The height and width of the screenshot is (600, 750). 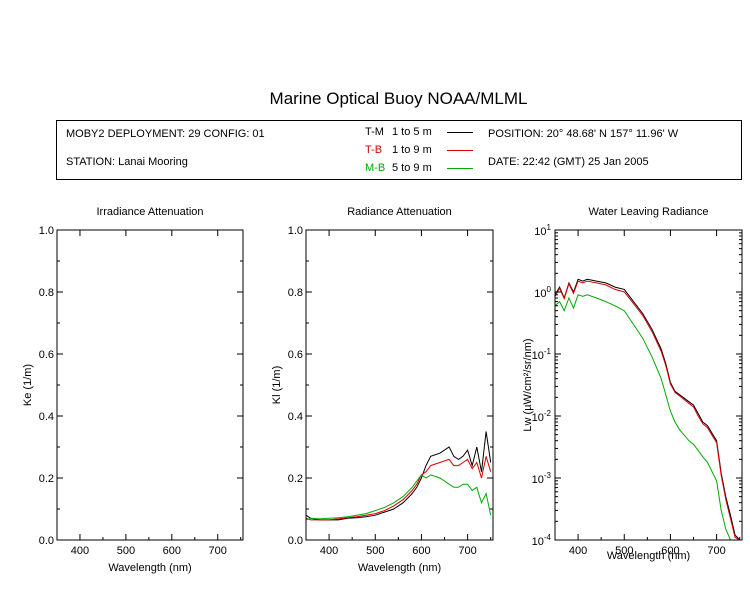 What do you see at coordinates (165, 134) in the screenshot?
I see `deployment-text: MOBY2 DEPLOYMENT: 29 CONFIG: 01` at bounding box center [165, 134].